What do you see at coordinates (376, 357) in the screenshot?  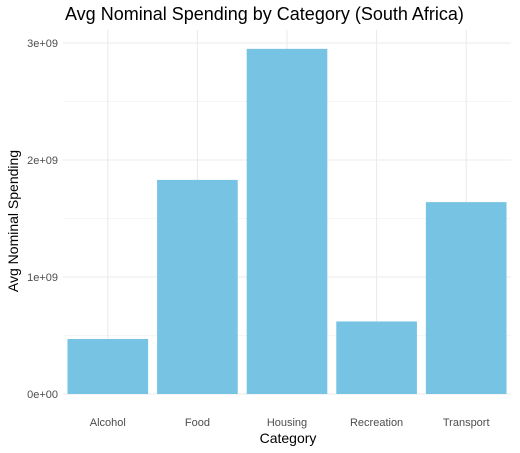 I see `bar-recreation` at bounding box center [376, 357].